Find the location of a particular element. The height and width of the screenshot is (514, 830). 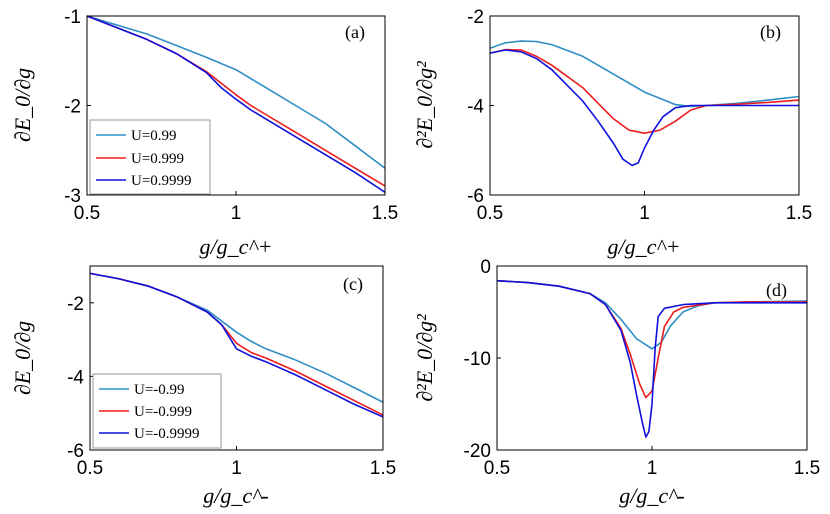

panel-d-xtick-label-1: 1 is located at coordinates (652, 468).